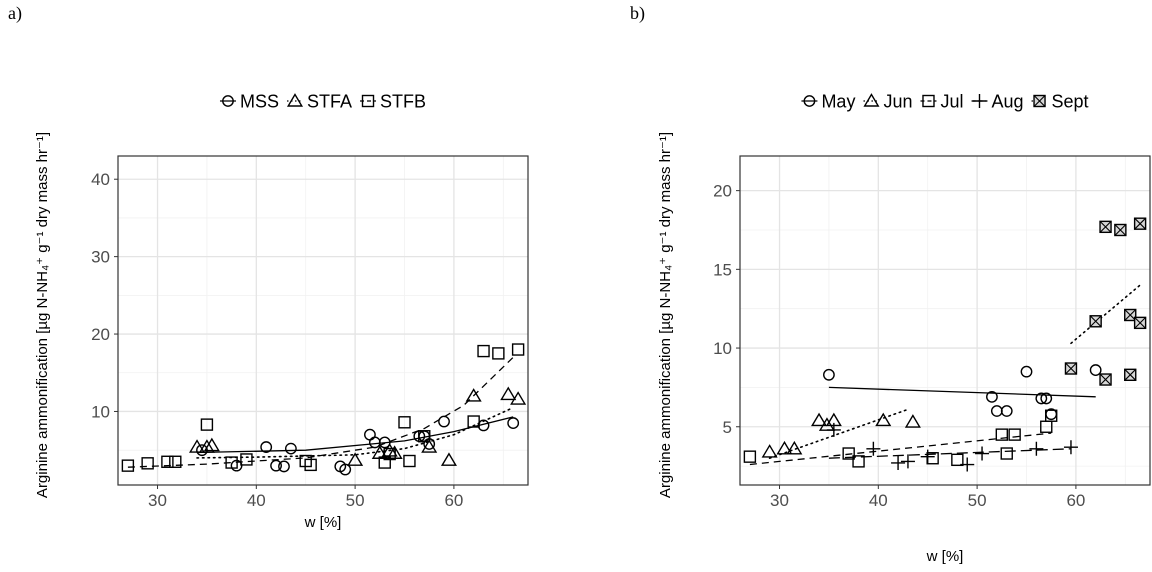 Image resolution: width=1152 pixels, height=572 pixels. Describe the element at coordinates (323, 522) in the screenshot. I see `x-axis-title-a: w [%]` at that location.